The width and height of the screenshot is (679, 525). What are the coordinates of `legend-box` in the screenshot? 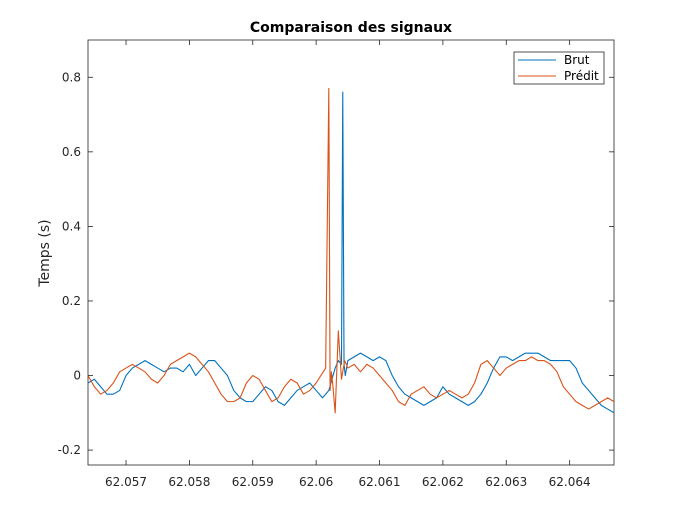 It's located at (559, 68).